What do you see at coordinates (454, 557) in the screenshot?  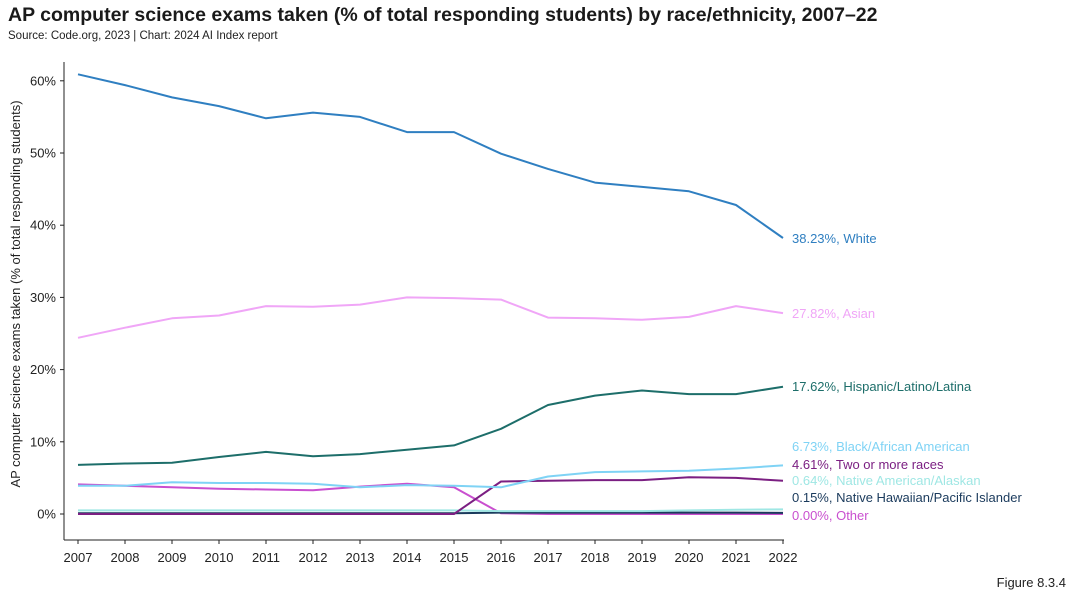 I see `x-tick-label: 2015` at bounding box center [454, 557].